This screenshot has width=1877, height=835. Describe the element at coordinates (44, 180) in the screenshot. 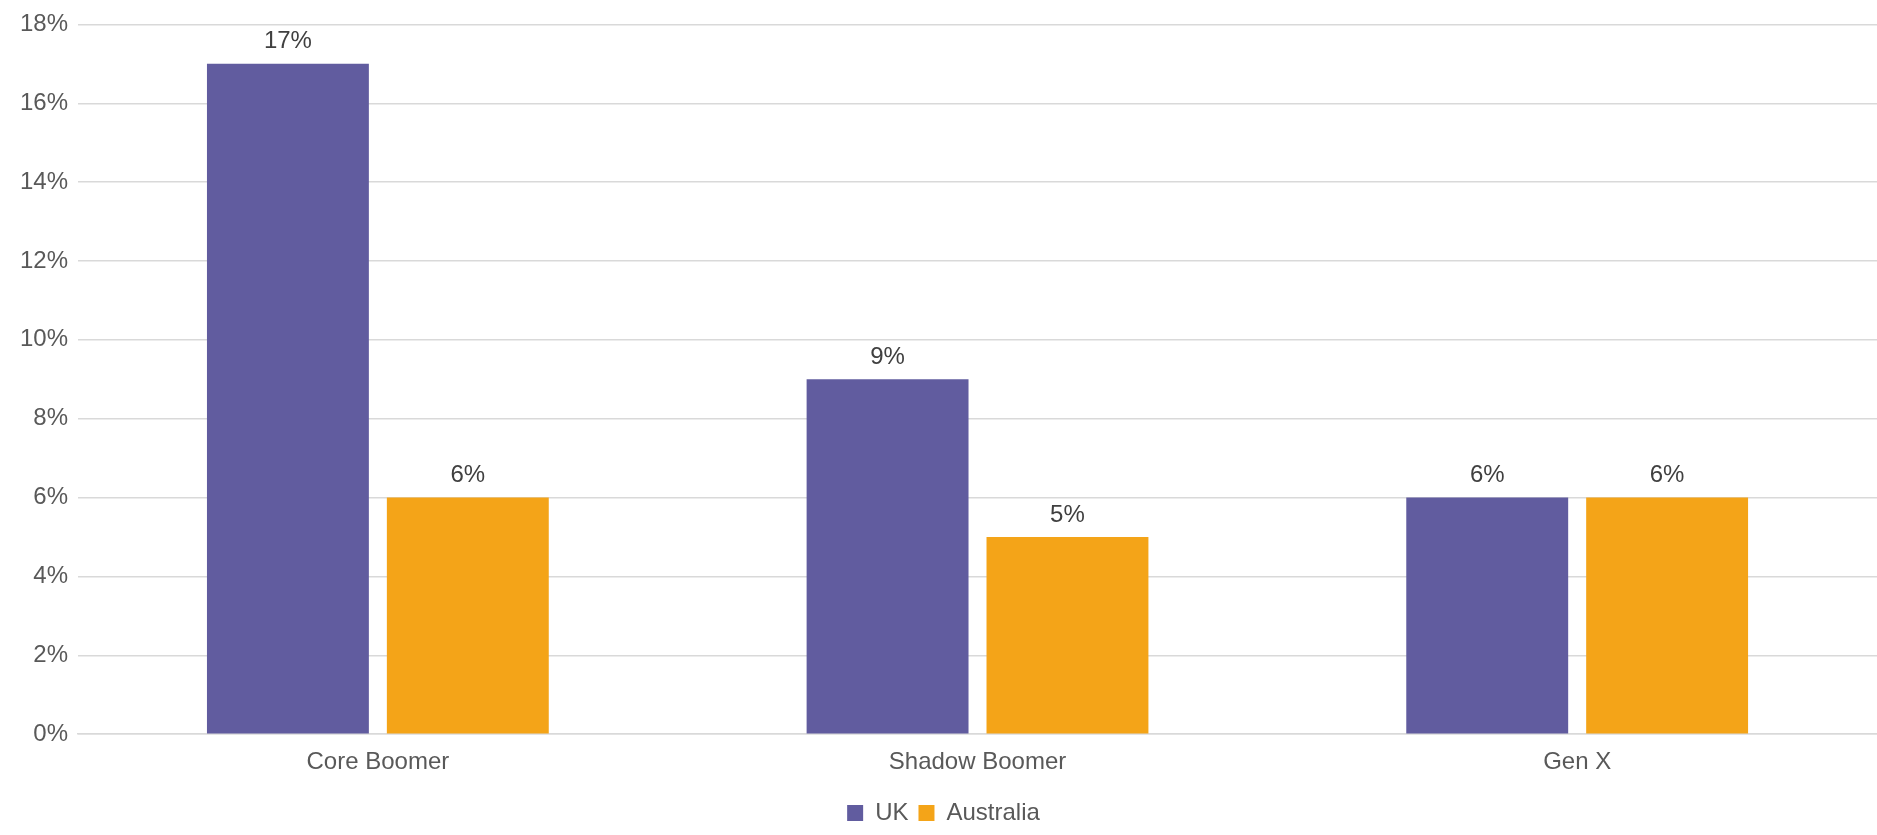

I see `y-tick-label: 14%` at that location.